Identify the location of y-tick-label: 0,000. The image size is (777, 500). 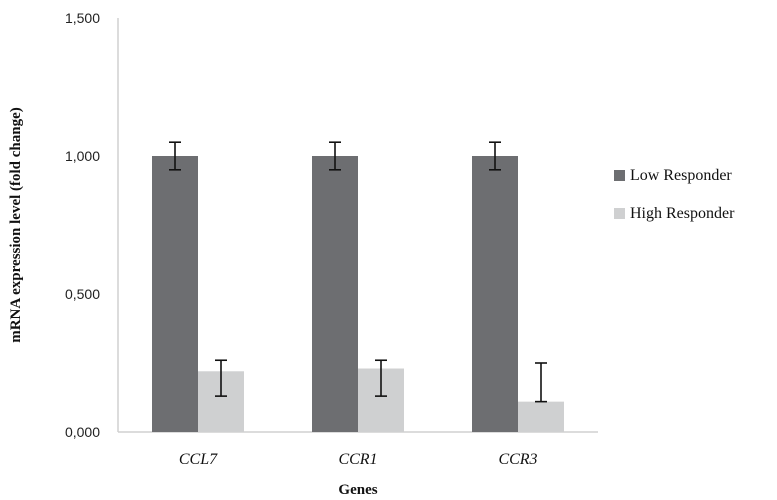
(82, 432).